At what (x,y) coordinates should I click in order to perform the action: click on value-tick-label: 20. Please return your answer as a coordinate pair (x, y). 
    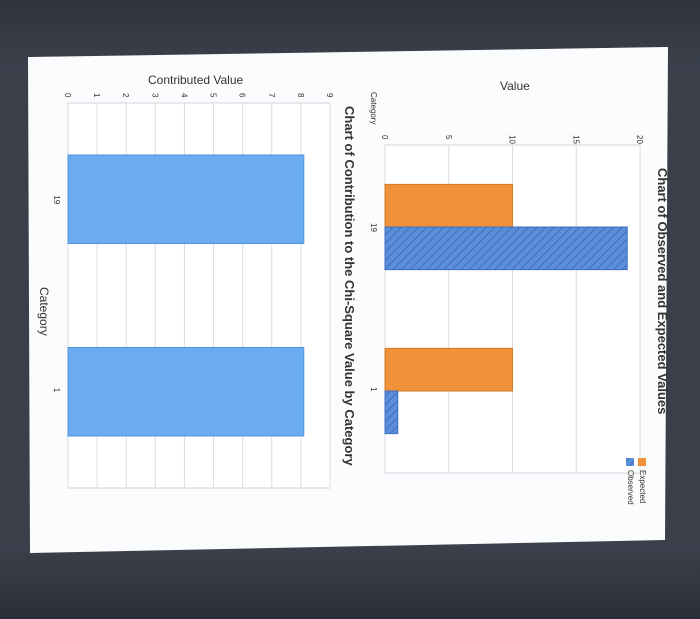
    Looking at the image, I should click on (639, 139).